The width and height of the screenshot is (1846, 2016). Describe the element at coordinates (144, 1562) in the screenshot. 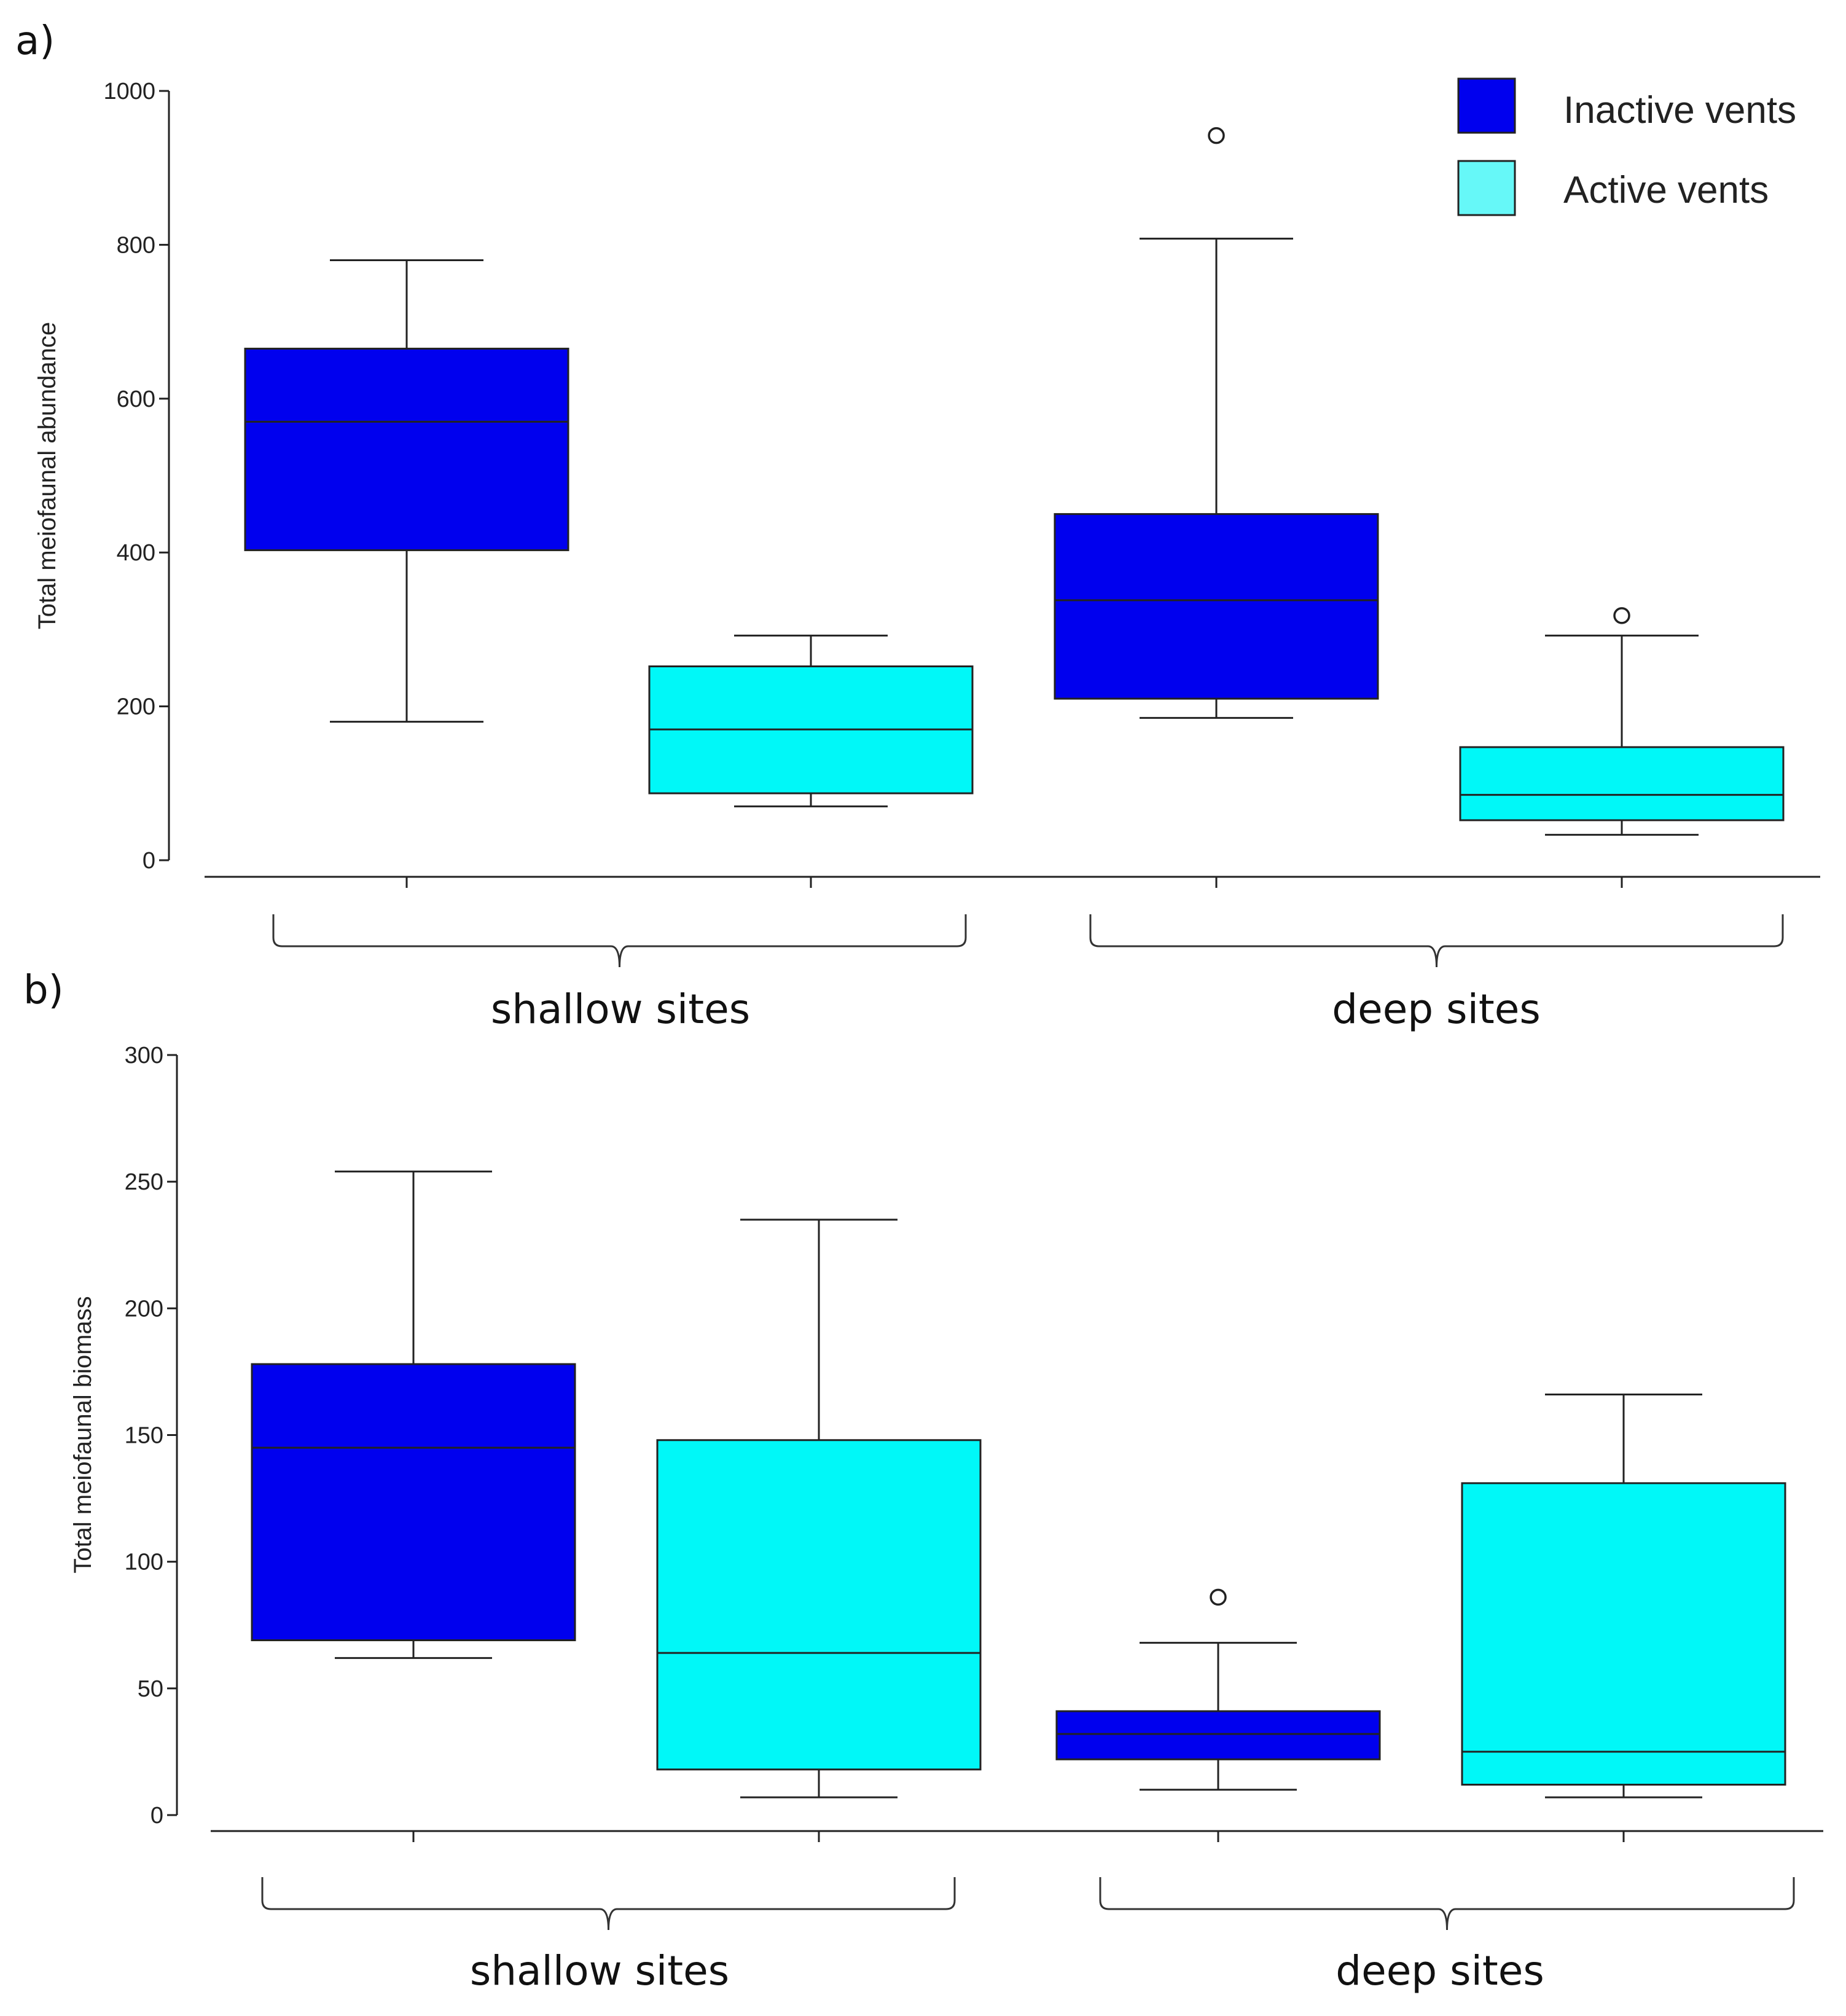

I see `y-tick-label: 100` at that location.